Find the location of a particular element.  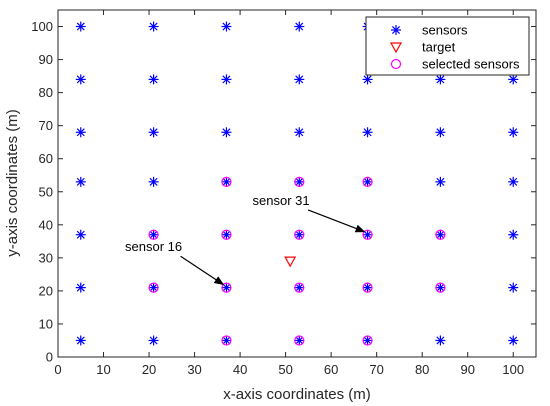

legend: sensors target selected sensors is located at coordinates (447, 46).